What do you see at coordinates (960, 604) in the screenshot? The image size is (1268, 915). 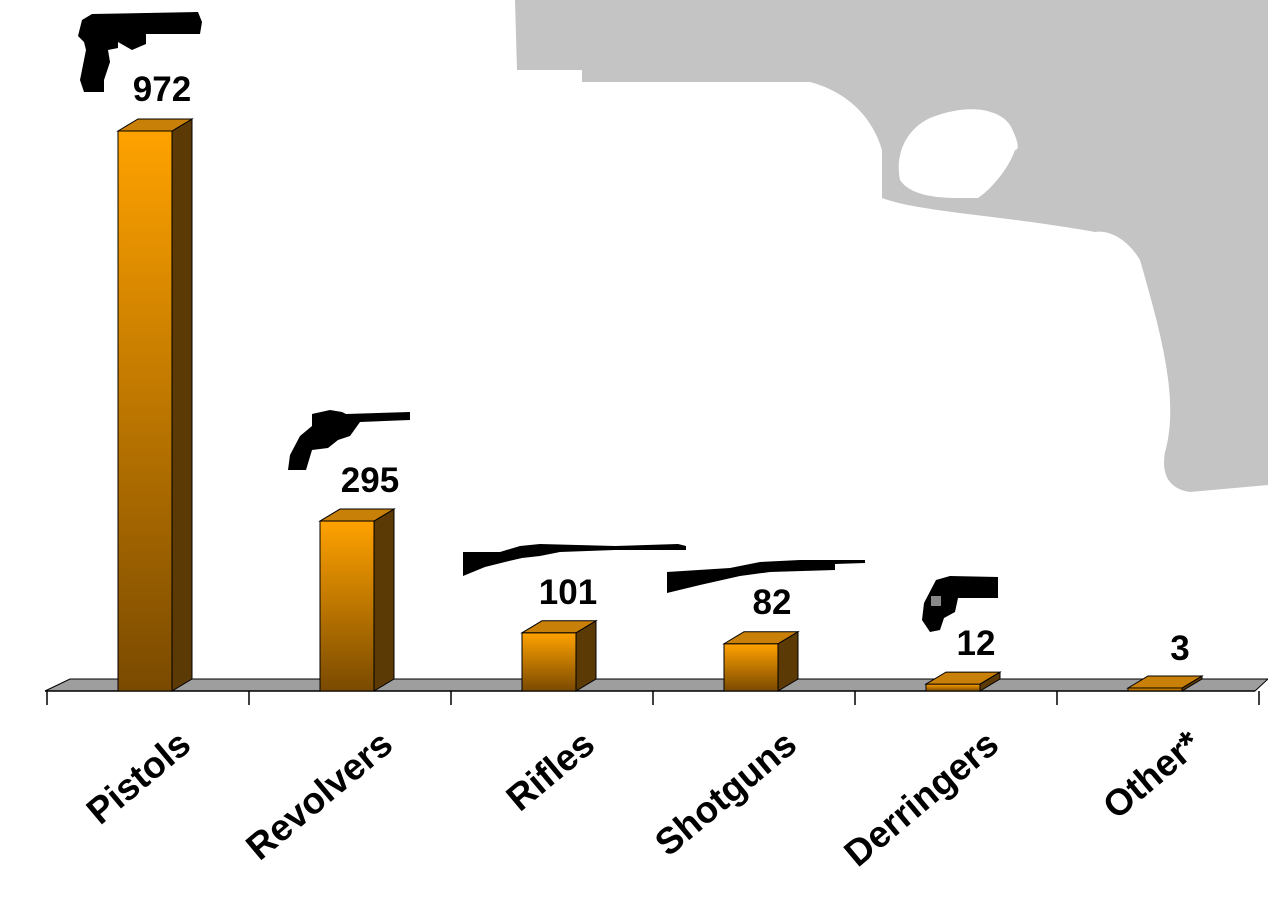 I see `derringer-icon` at bounding box center [960, 604].